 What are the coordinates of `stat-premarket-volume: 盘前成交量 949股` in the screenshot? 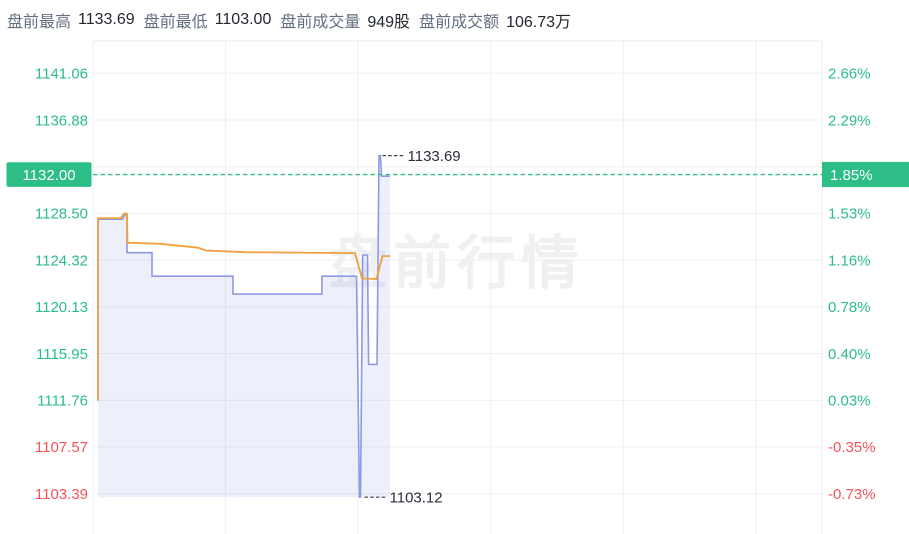 It's located at (345, 20).